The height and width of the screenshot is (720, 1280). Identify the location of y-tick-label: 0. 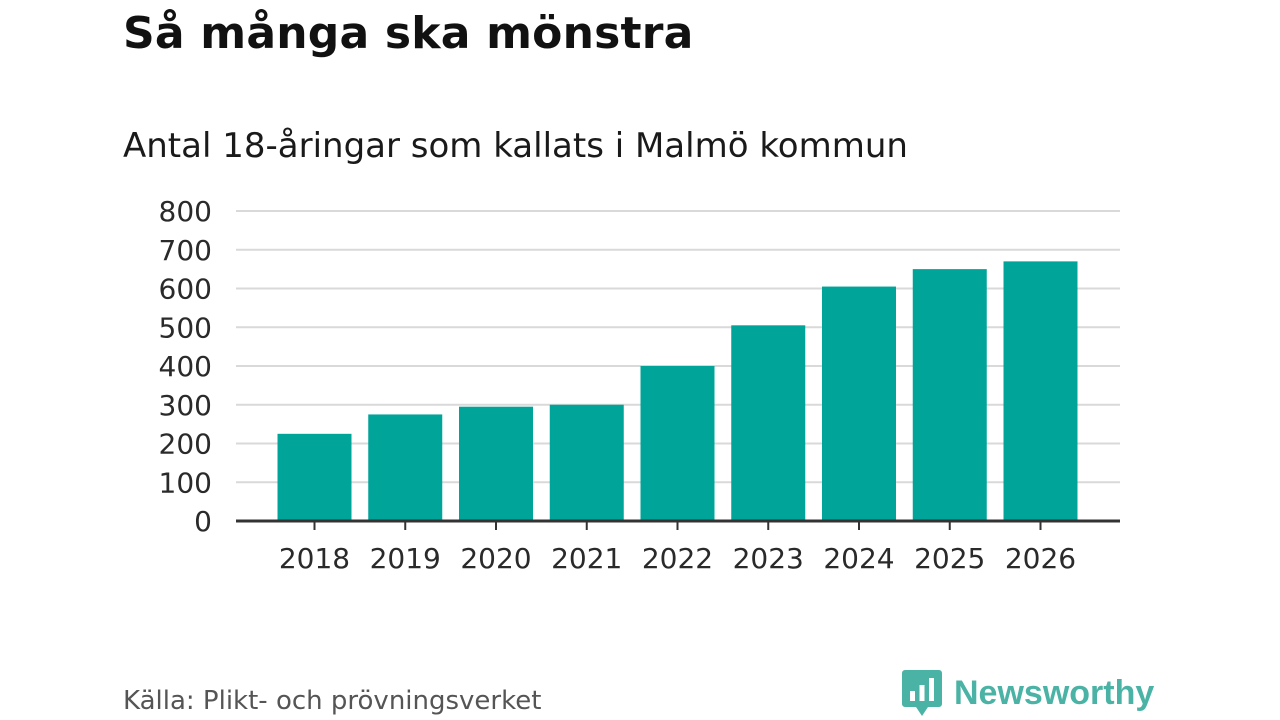
(203, 521).